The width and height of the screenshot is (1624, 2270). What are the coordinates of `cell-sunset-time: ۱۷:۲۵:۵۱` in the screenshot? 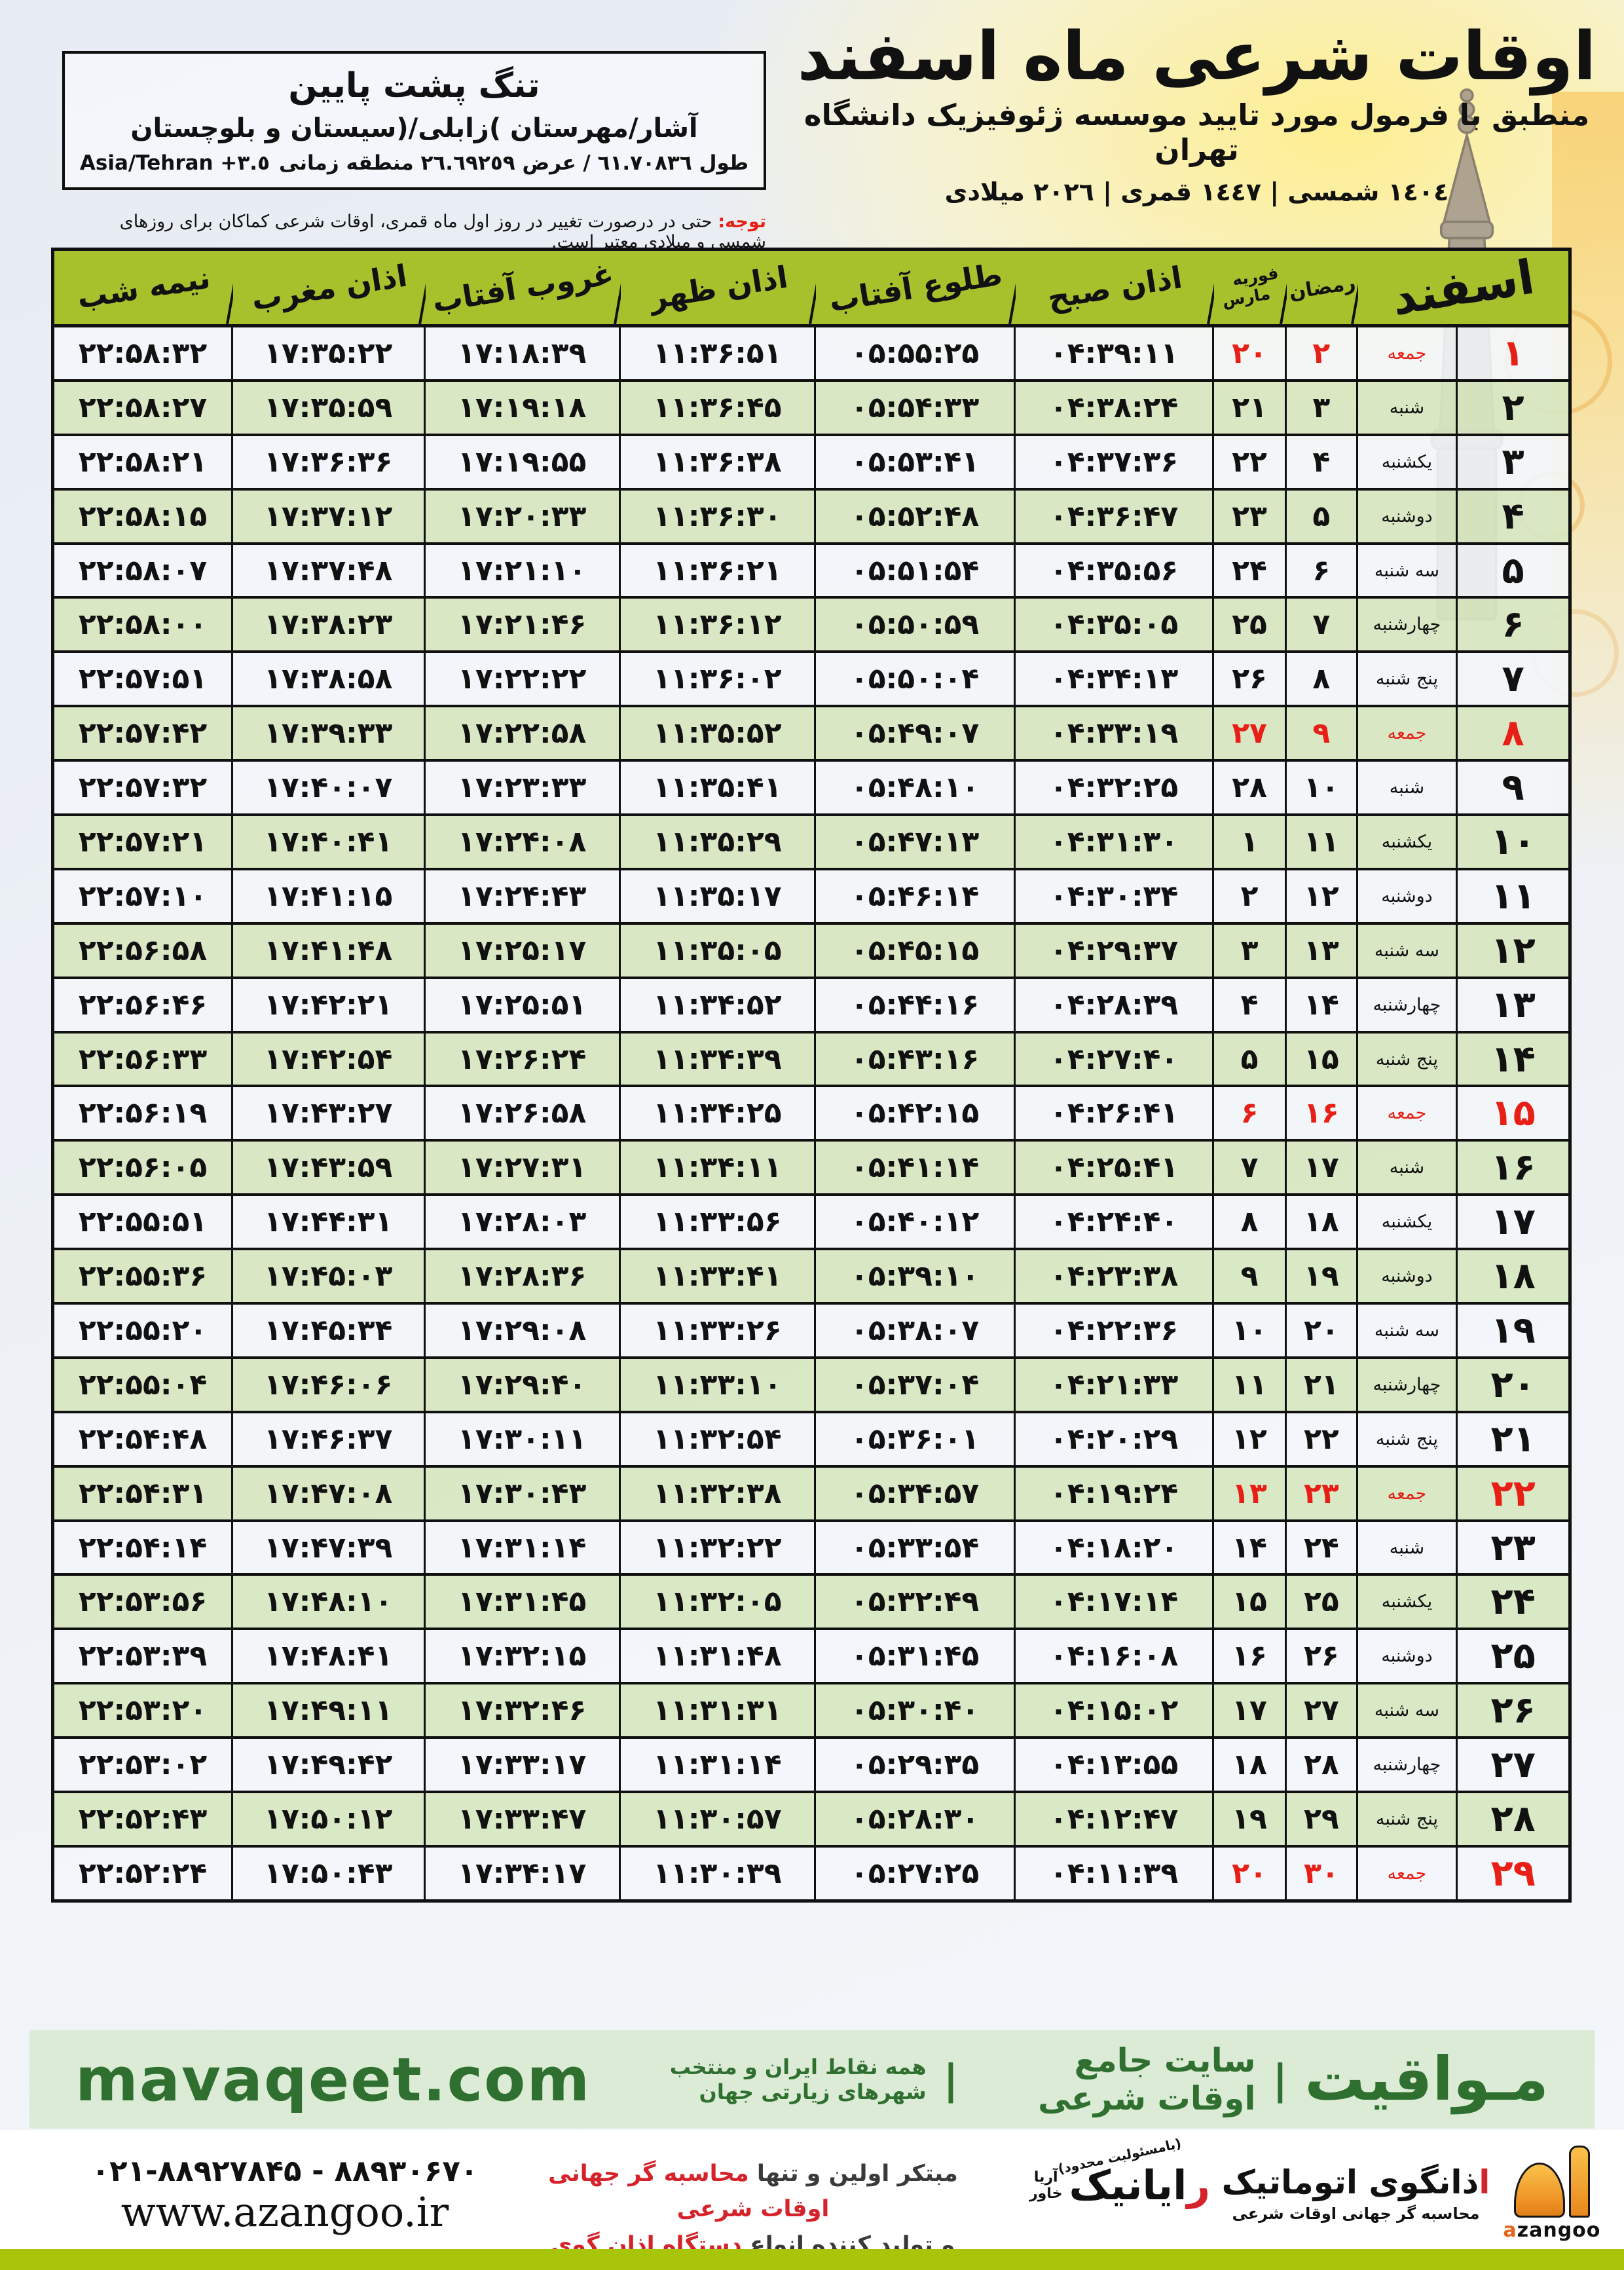 It's located at (523, 1004).